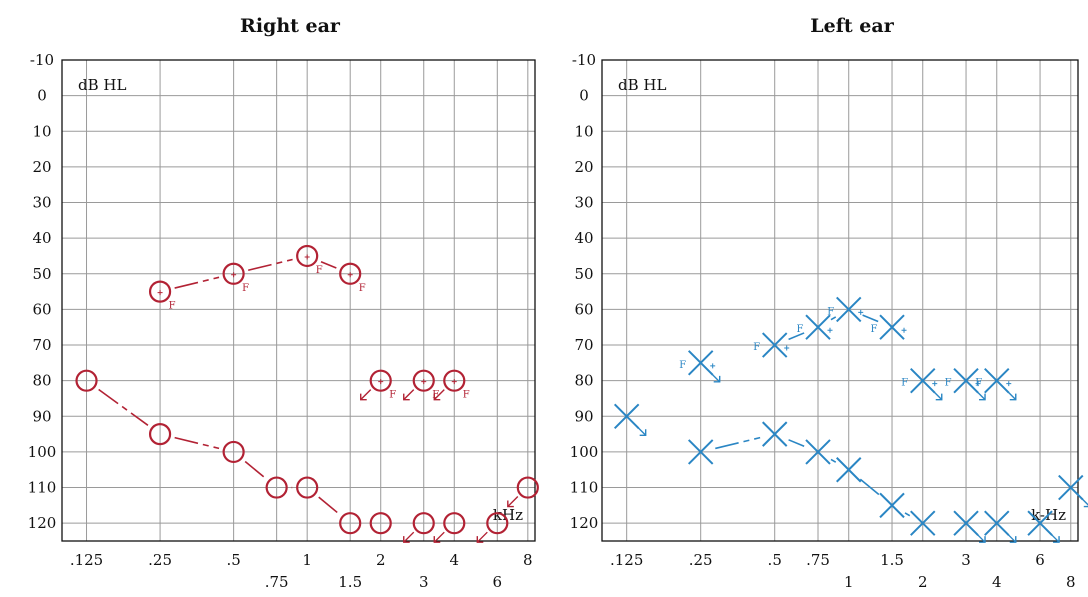 Image resolution: width=1088 pixels, height=597 pixels. Describe the element at coordinates (583, 345) in the screenshot. I see `left-y-tick-label: 70` at that location.